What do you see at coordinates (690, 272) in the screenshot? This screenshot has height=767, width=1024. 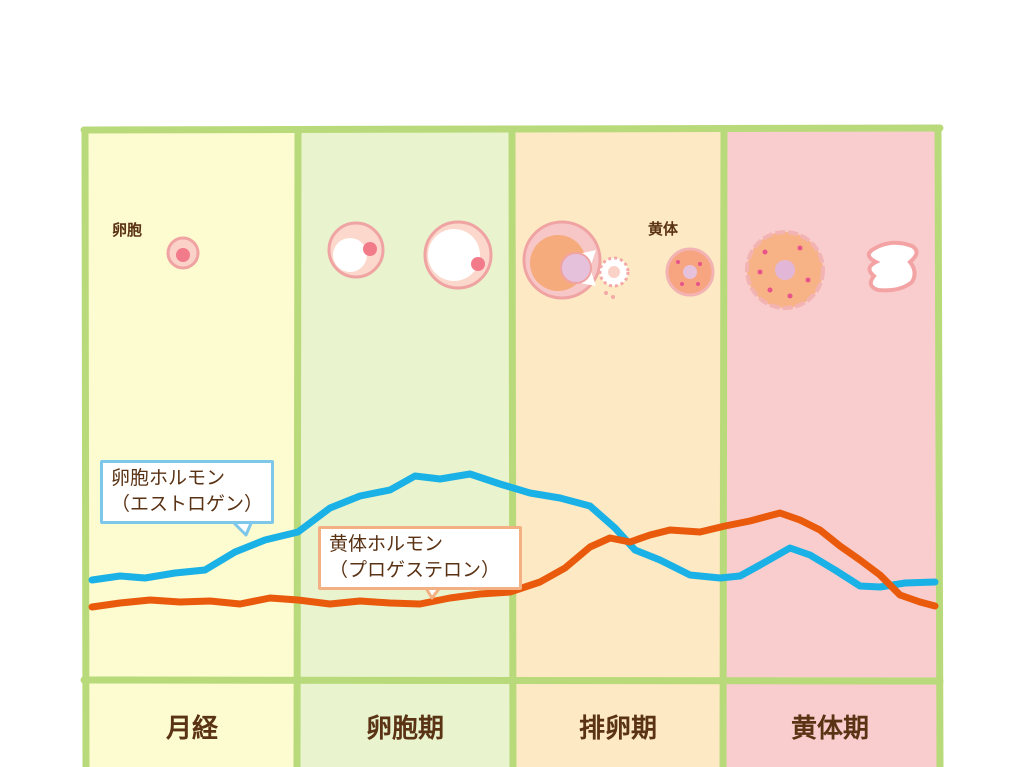 I see `corpus-luteum-icon` at bounding box center [690, 272].